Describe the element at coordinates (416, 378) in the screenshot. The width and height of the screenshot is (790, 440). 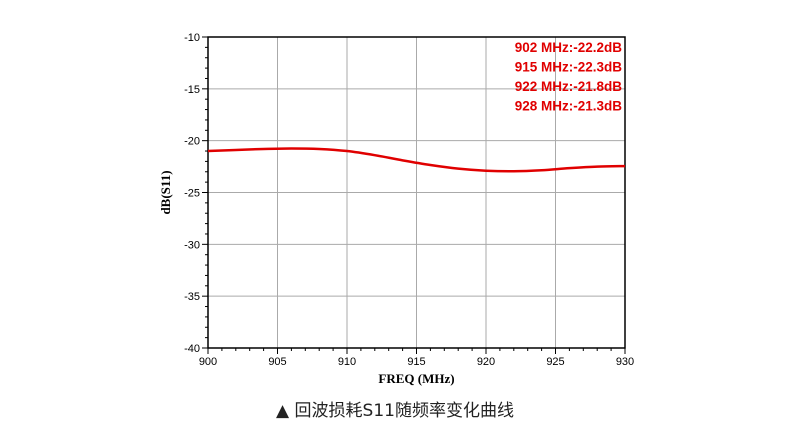
I see `x-axis-title: FREQ (MHz)` at that location.